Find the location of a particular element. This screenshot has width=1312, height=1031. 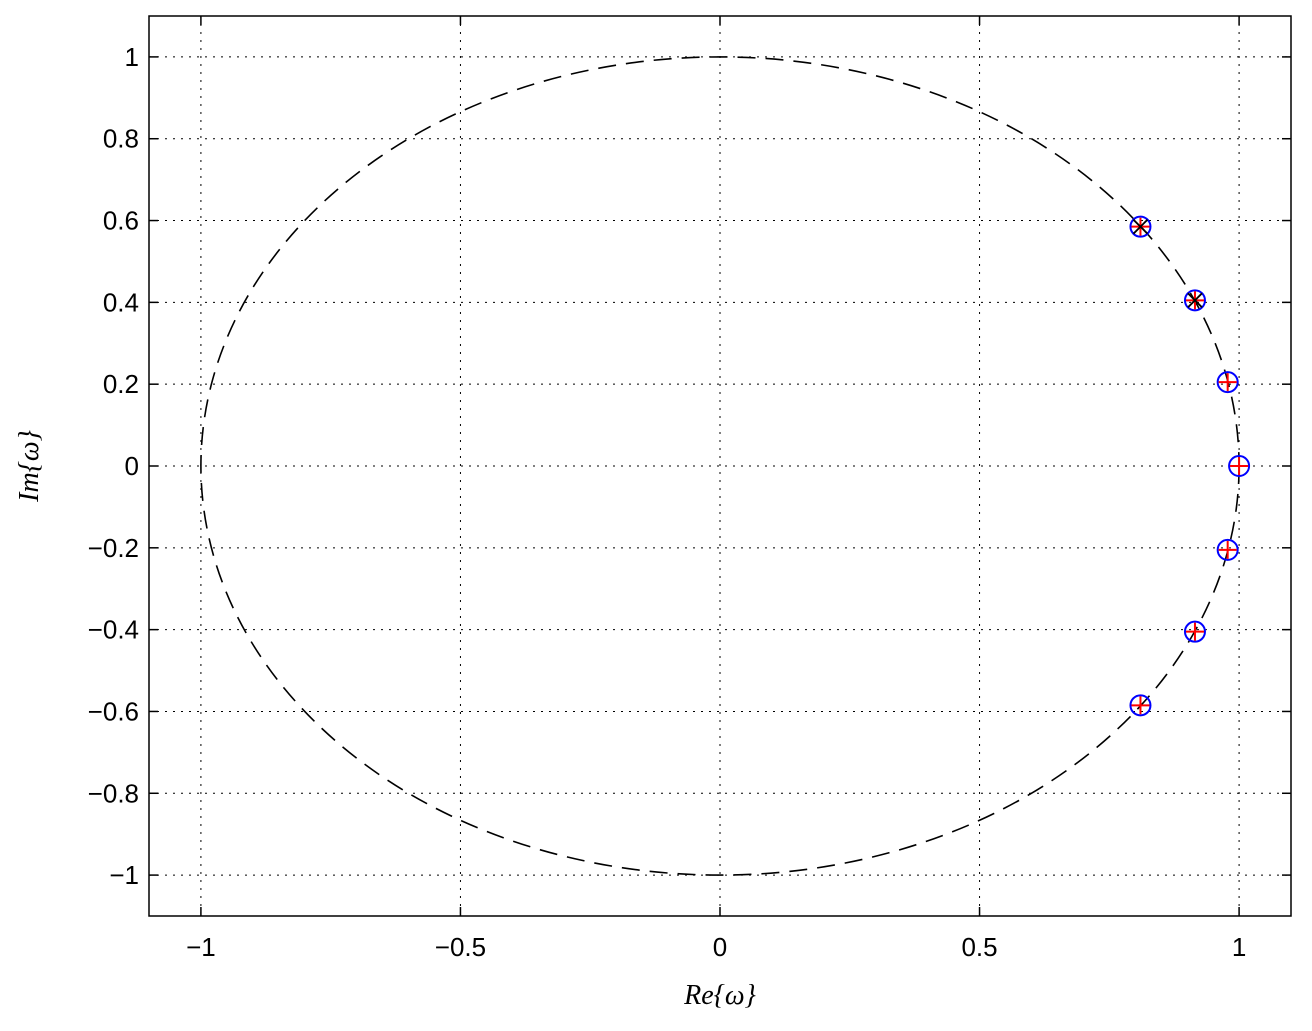

y-tick-label: 0.6 is located at coordinates (121, 221).